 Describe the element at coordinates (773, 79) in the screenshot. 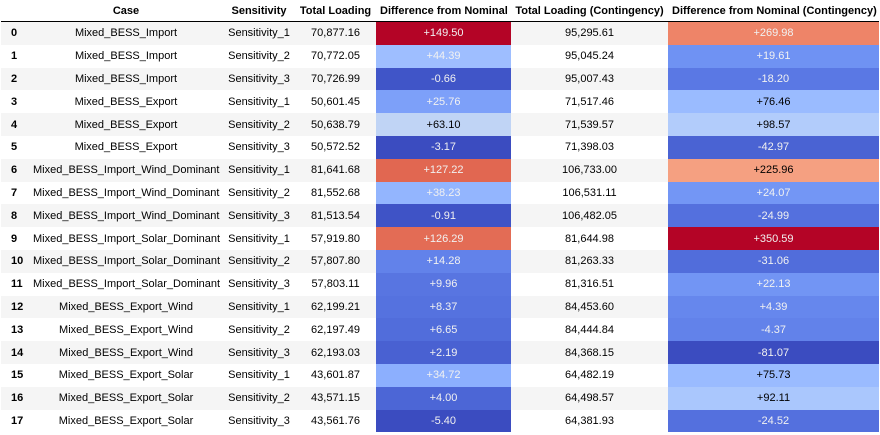

I see `difference-contingency-cell: -18.20` at that location.